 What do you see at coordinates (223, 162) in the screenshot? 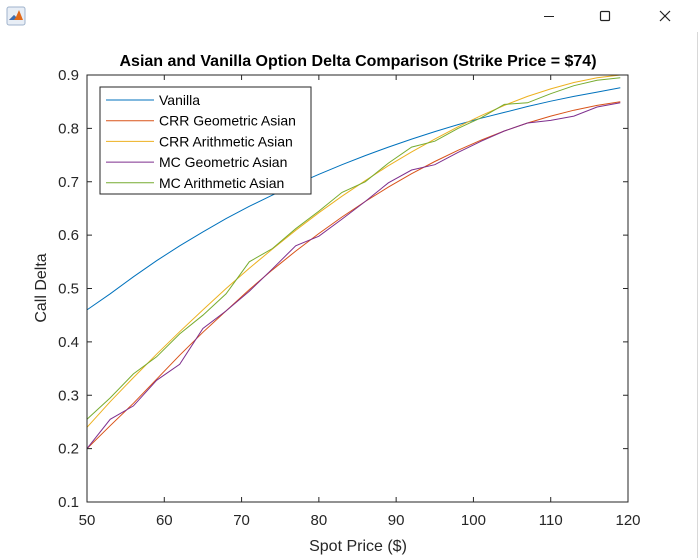
I see `legend-label: MC Geometric Asian` at bounding box center [223, 162].